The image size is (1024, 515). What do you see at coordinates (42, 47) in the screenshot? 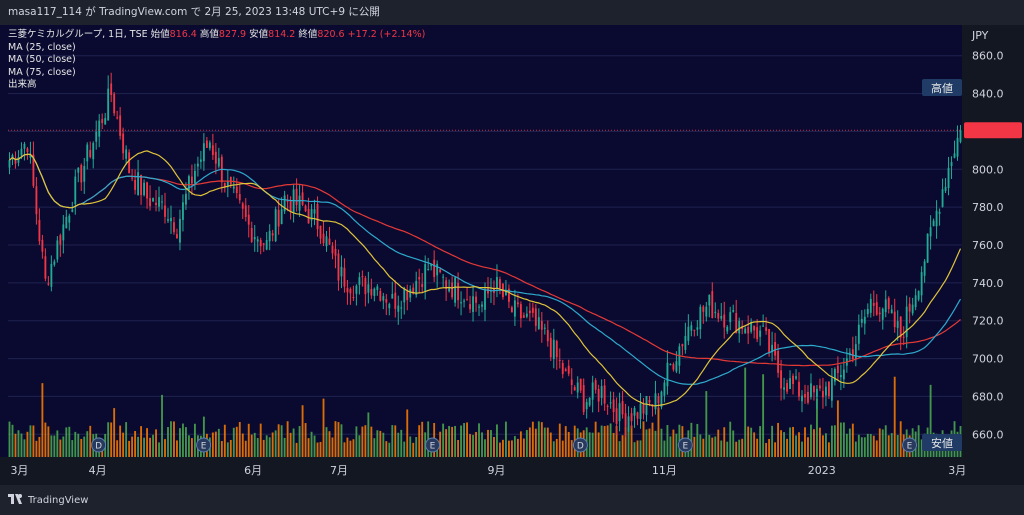
I see `legend-ma25: MA (25, close)` at bounding box center [42, 47].